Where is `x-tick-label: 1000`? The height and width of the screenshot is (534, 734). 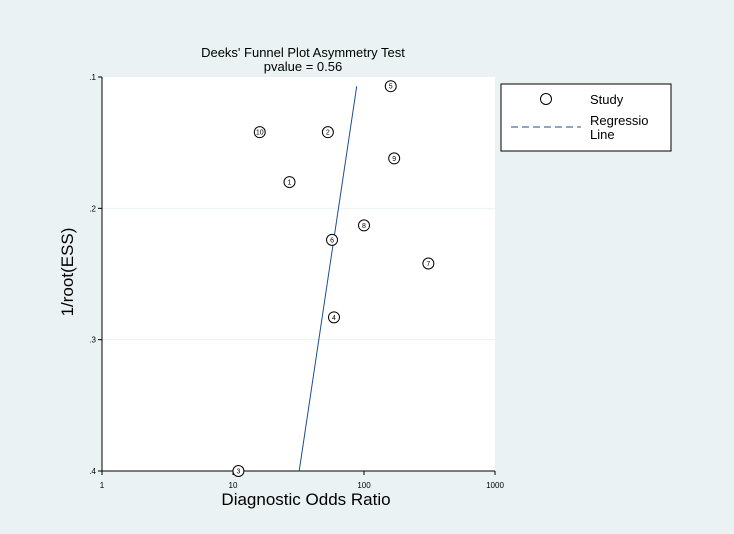
x-tick-label: 1000 is located at coordinates (495, 485).